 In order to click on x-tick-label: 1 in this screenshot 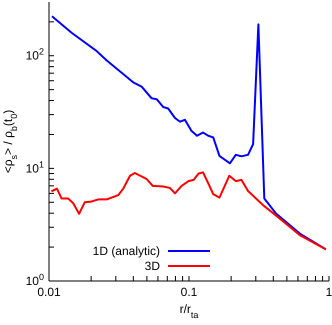, I will do `click(329, 292)`.